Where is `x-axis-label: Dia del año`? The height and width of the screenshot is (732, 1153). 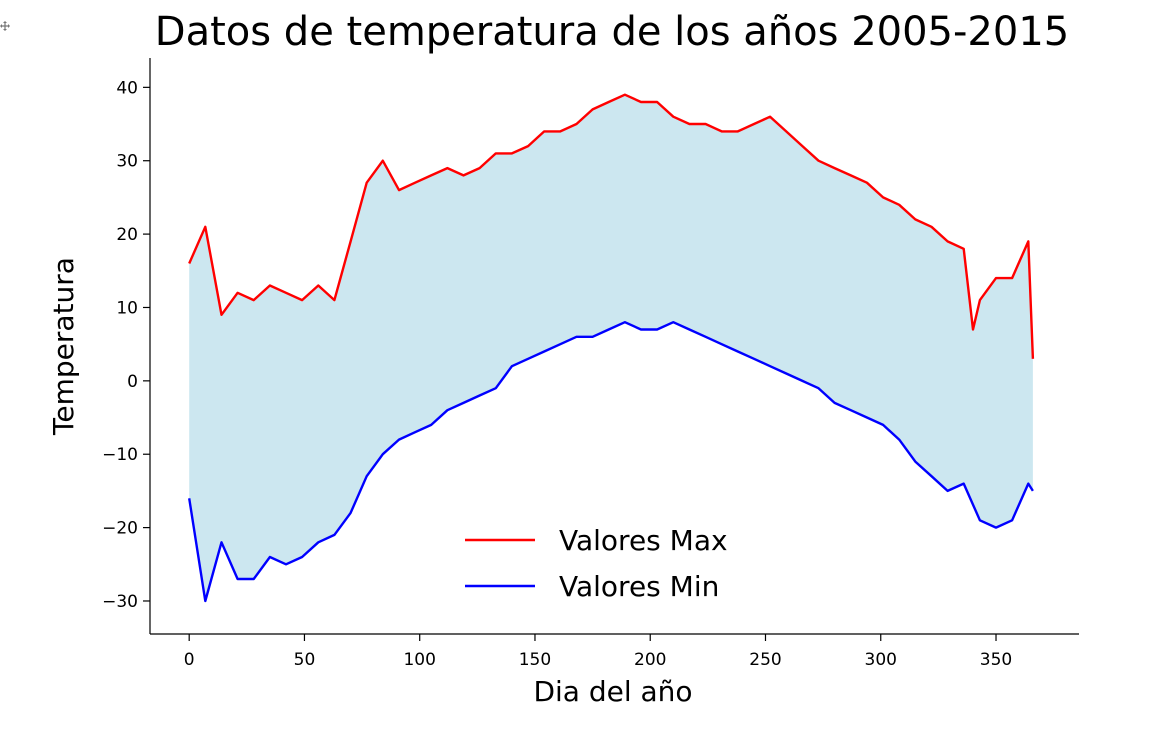 x-axis-label: Dia del año is located at coordinates (612, 691).